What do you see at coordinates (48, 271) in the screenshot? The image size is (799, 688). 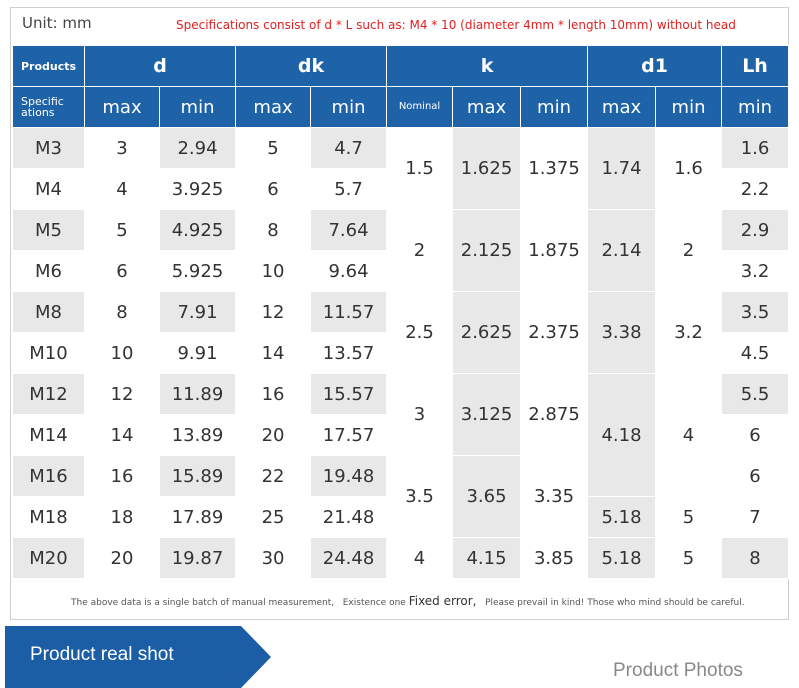 I see `cell-size: M6` at bounding box center [48, 271].